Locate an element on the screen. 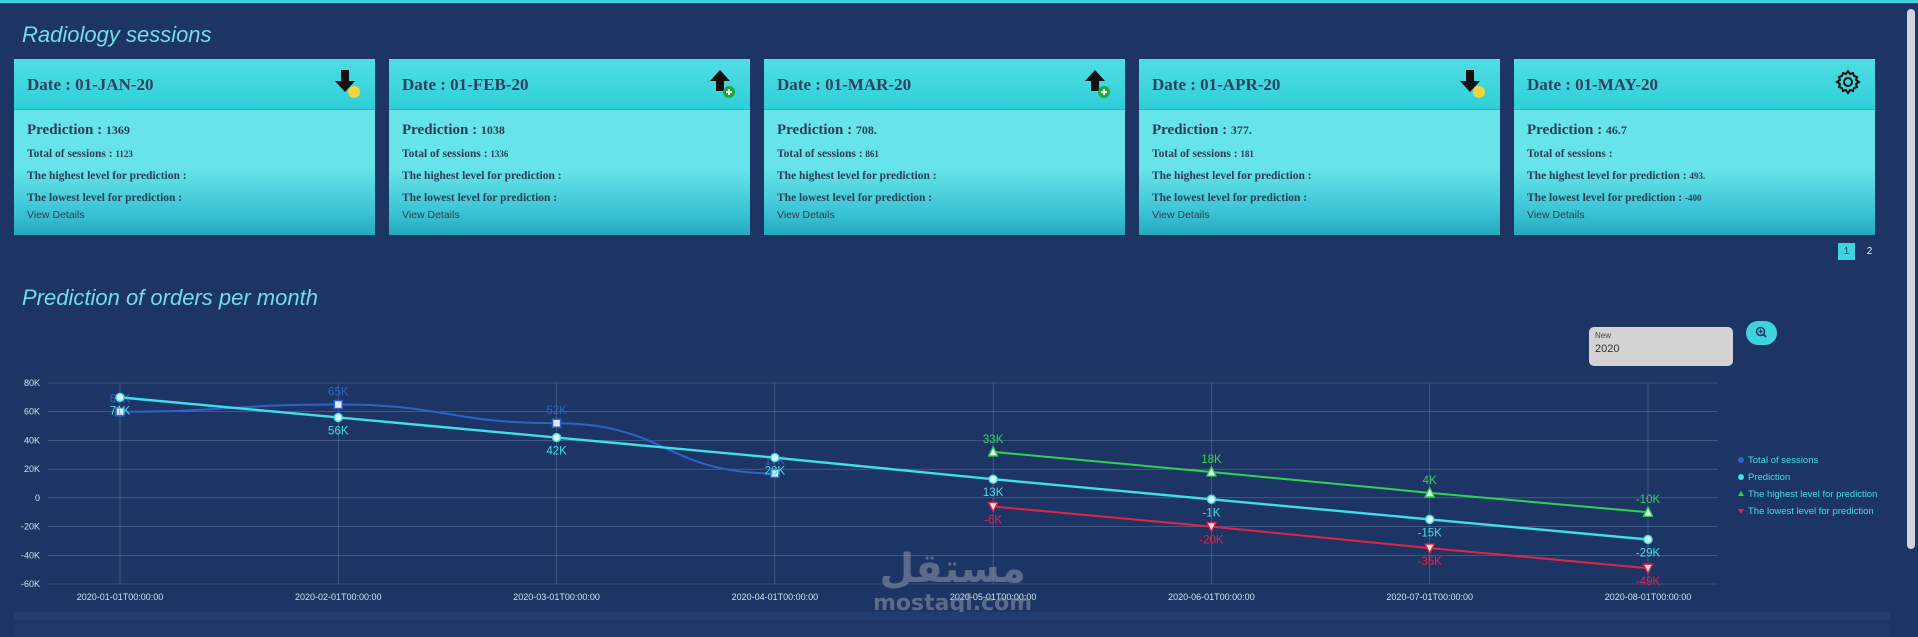 The image size is (1918, 637). pagination: 1 2 is located at coordinates (1858, 251).